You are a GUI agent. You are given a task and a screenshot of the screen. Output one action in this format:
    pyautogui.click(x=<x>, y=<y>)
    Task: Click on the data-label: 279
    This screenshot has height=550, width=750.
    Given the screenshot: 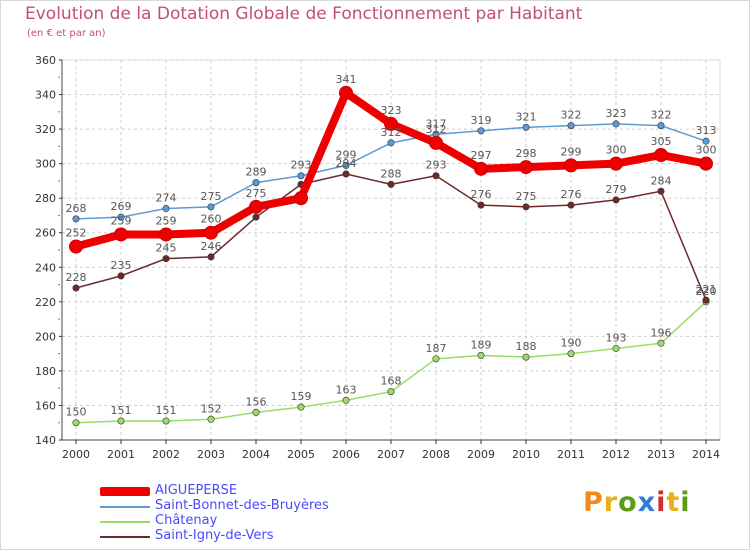 What is the action you would take?
    pyautogui.click(x=616, y=189)
    